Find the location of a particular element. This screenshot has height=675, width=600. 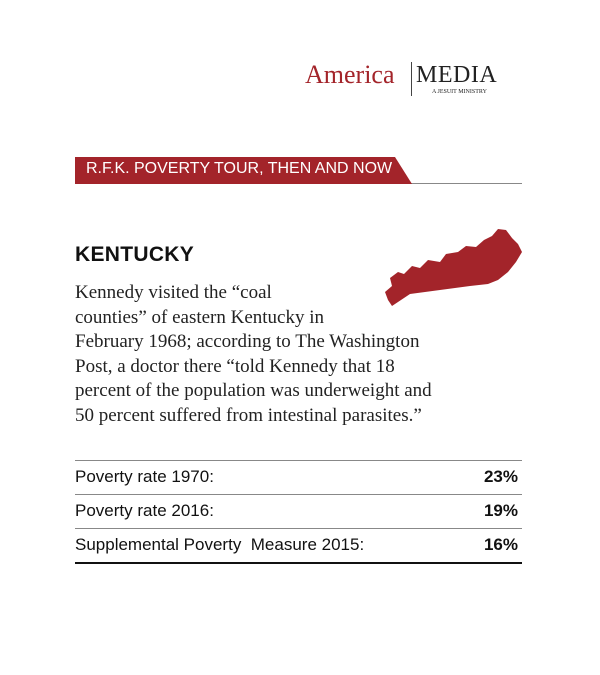

logo-tagline: A JESUIT MINISTRY is located at coordinates (459, 92).